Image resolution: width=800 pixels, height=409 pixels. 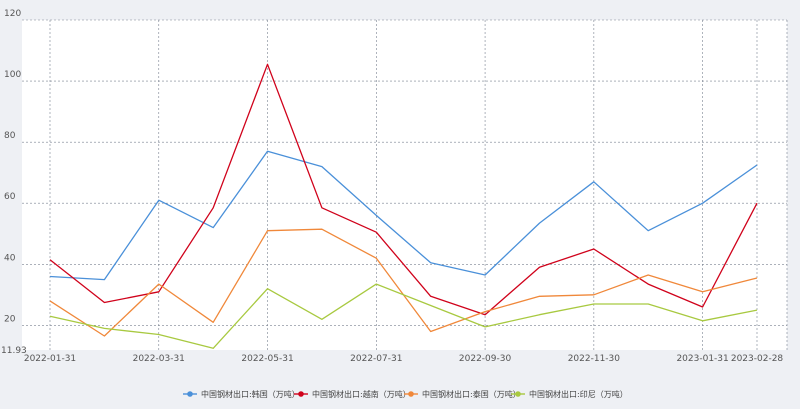 I want to click on y-tick-label: 100, so click(x=12, y=75).